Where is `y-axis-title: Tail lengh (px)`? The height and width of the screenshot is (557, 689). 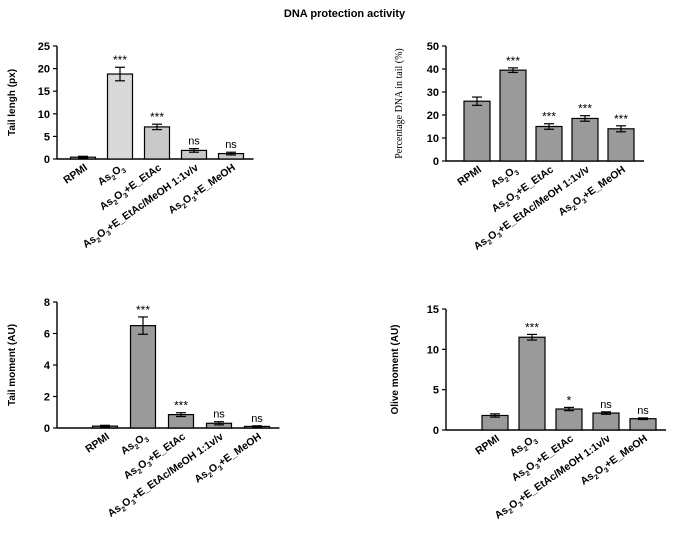
y-axis-title: Tail lengh (px) is located at coordinates (12, 102).